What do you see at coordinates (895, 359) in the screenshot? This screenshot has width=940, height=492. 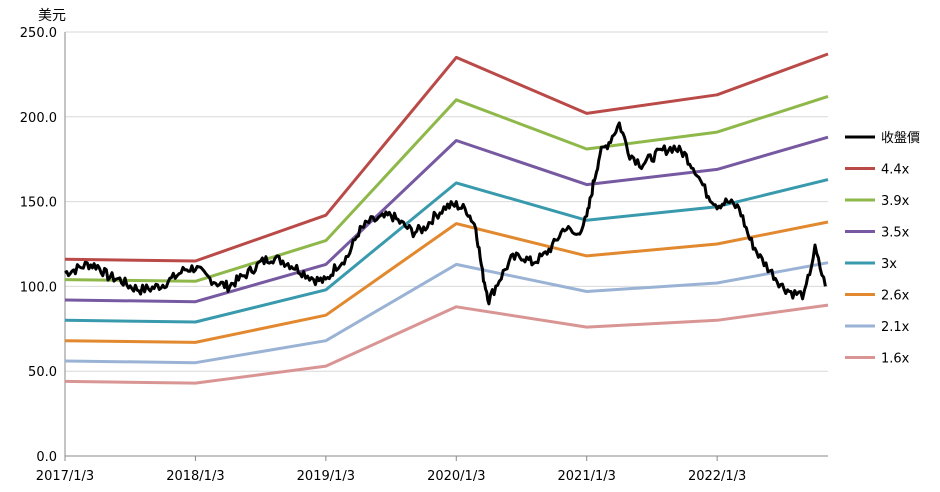 I see `legend-label: 1.6x` at bounding box center [895, 359].